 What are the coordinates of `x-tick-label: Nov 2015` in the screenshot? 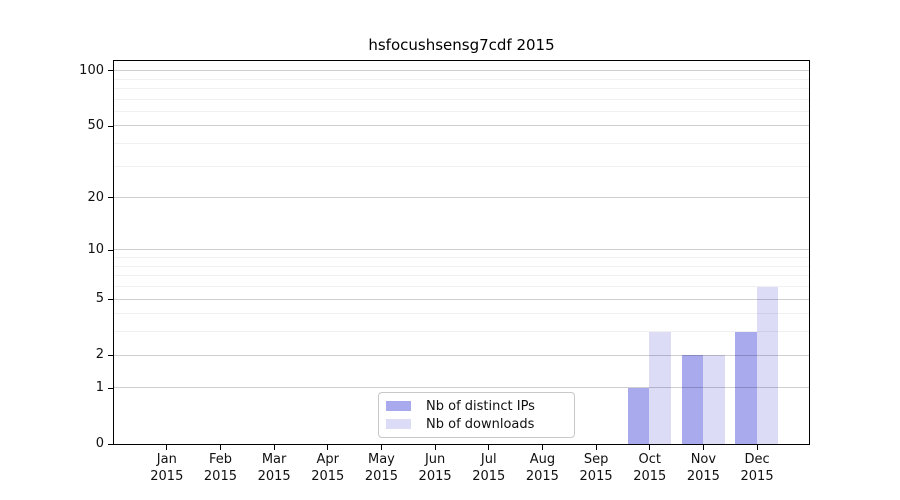 It's located at (703, 468).